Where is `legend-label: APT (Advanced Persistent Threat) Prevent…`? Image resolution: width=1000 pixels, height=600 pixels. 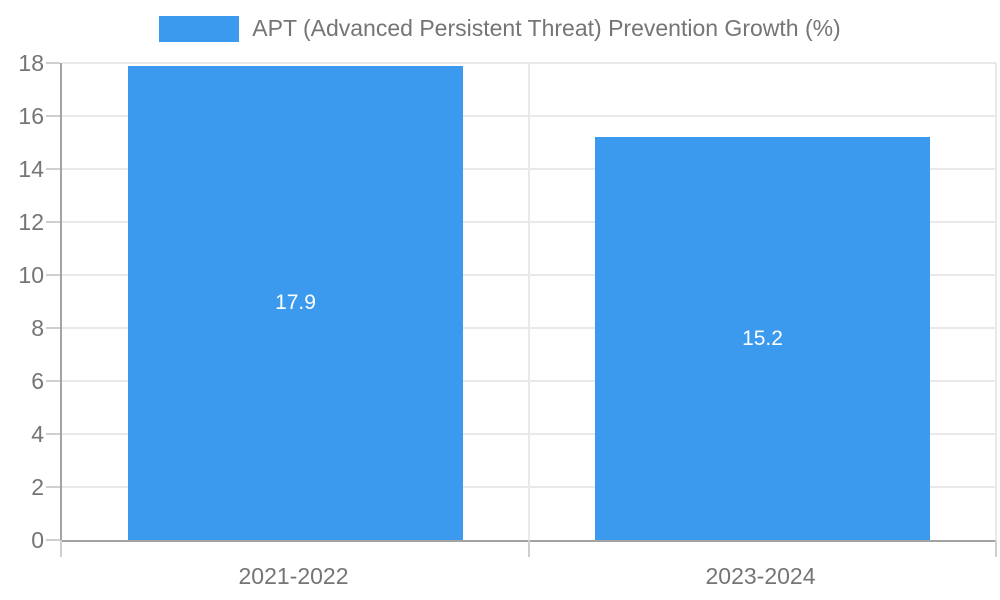
legend-label: APT (Advanced Persistent Threat) Prevent… is located at coordinates (546, 28).